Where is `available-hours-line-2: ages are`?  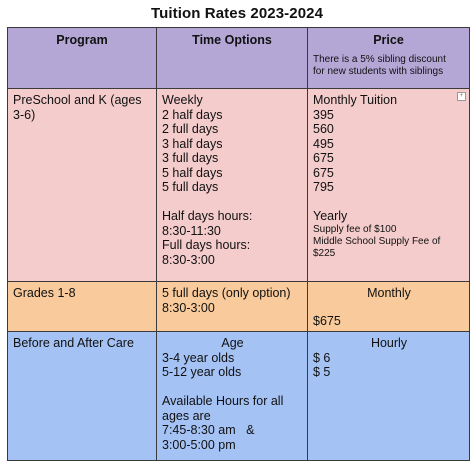 available-hours-line-2: ages are is located at coordinates (186, 415).